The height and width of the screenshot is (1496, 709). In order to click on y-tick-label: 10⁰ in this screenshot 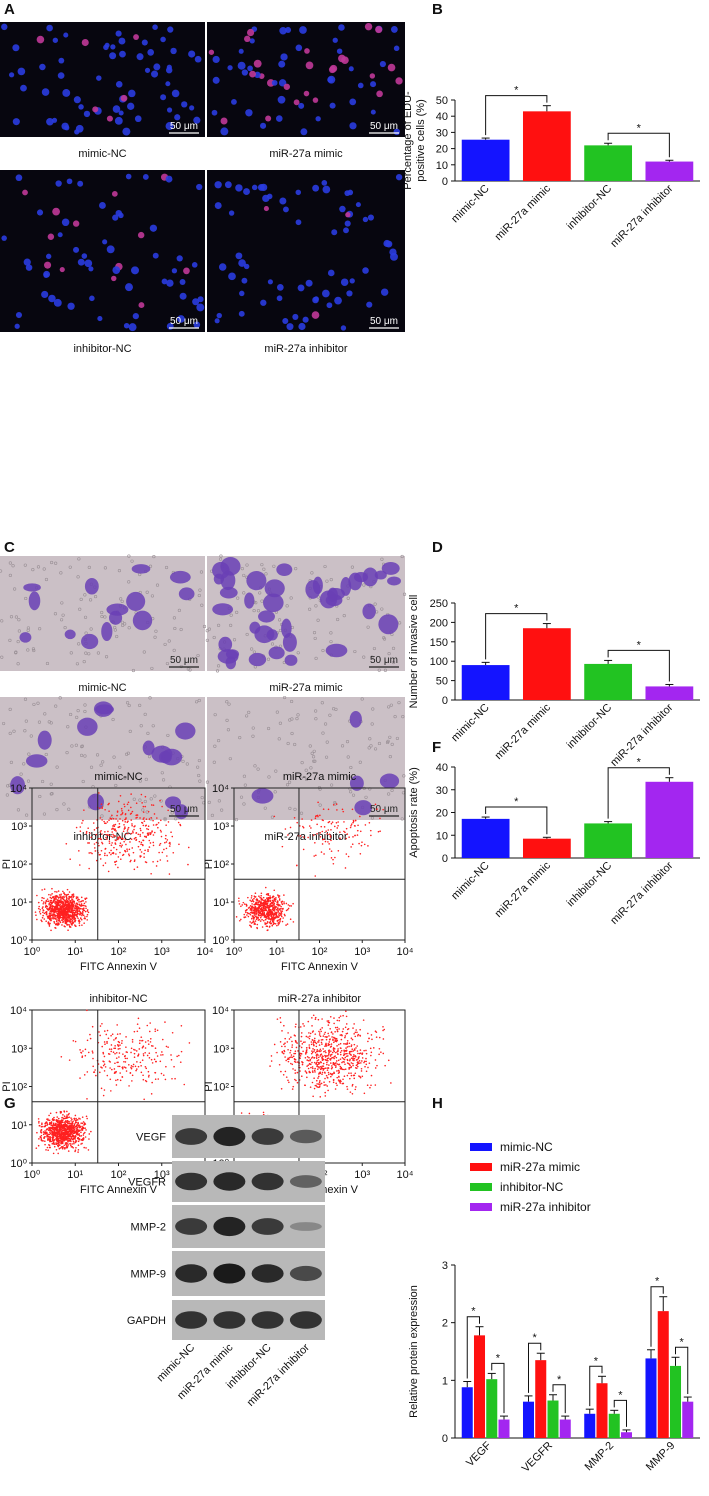, I will do `click(220, 941)`.